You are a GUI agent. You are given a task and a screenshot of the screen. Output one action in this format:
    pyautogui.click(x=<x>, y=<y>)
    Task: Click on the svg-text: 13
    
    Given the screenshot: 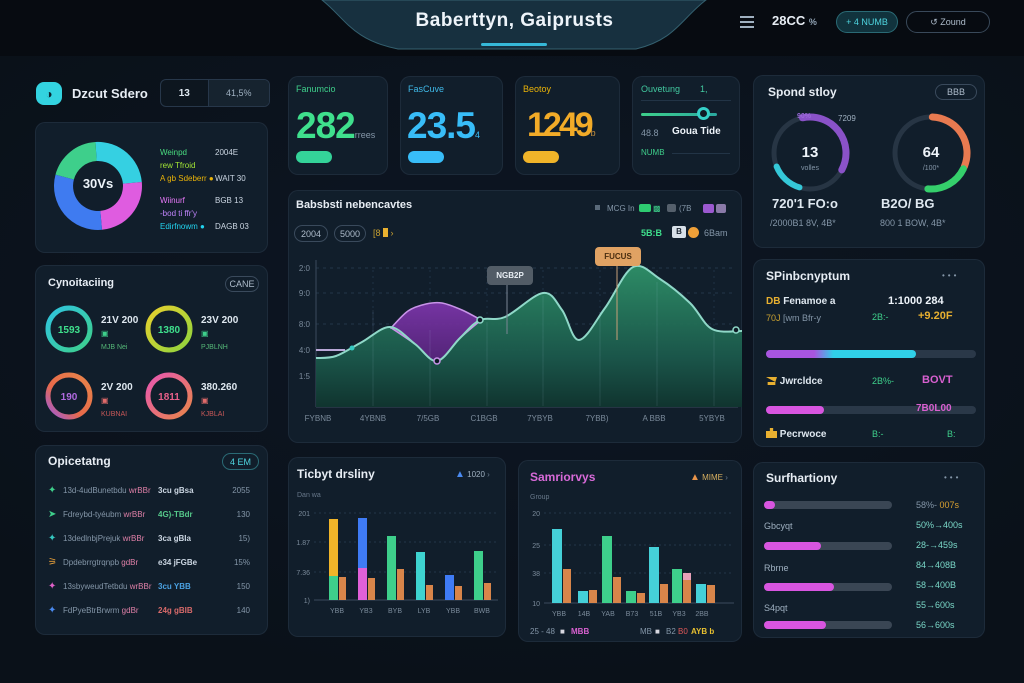 What is the action you would take?
    pyautogui.click(x=810, y=152)
    